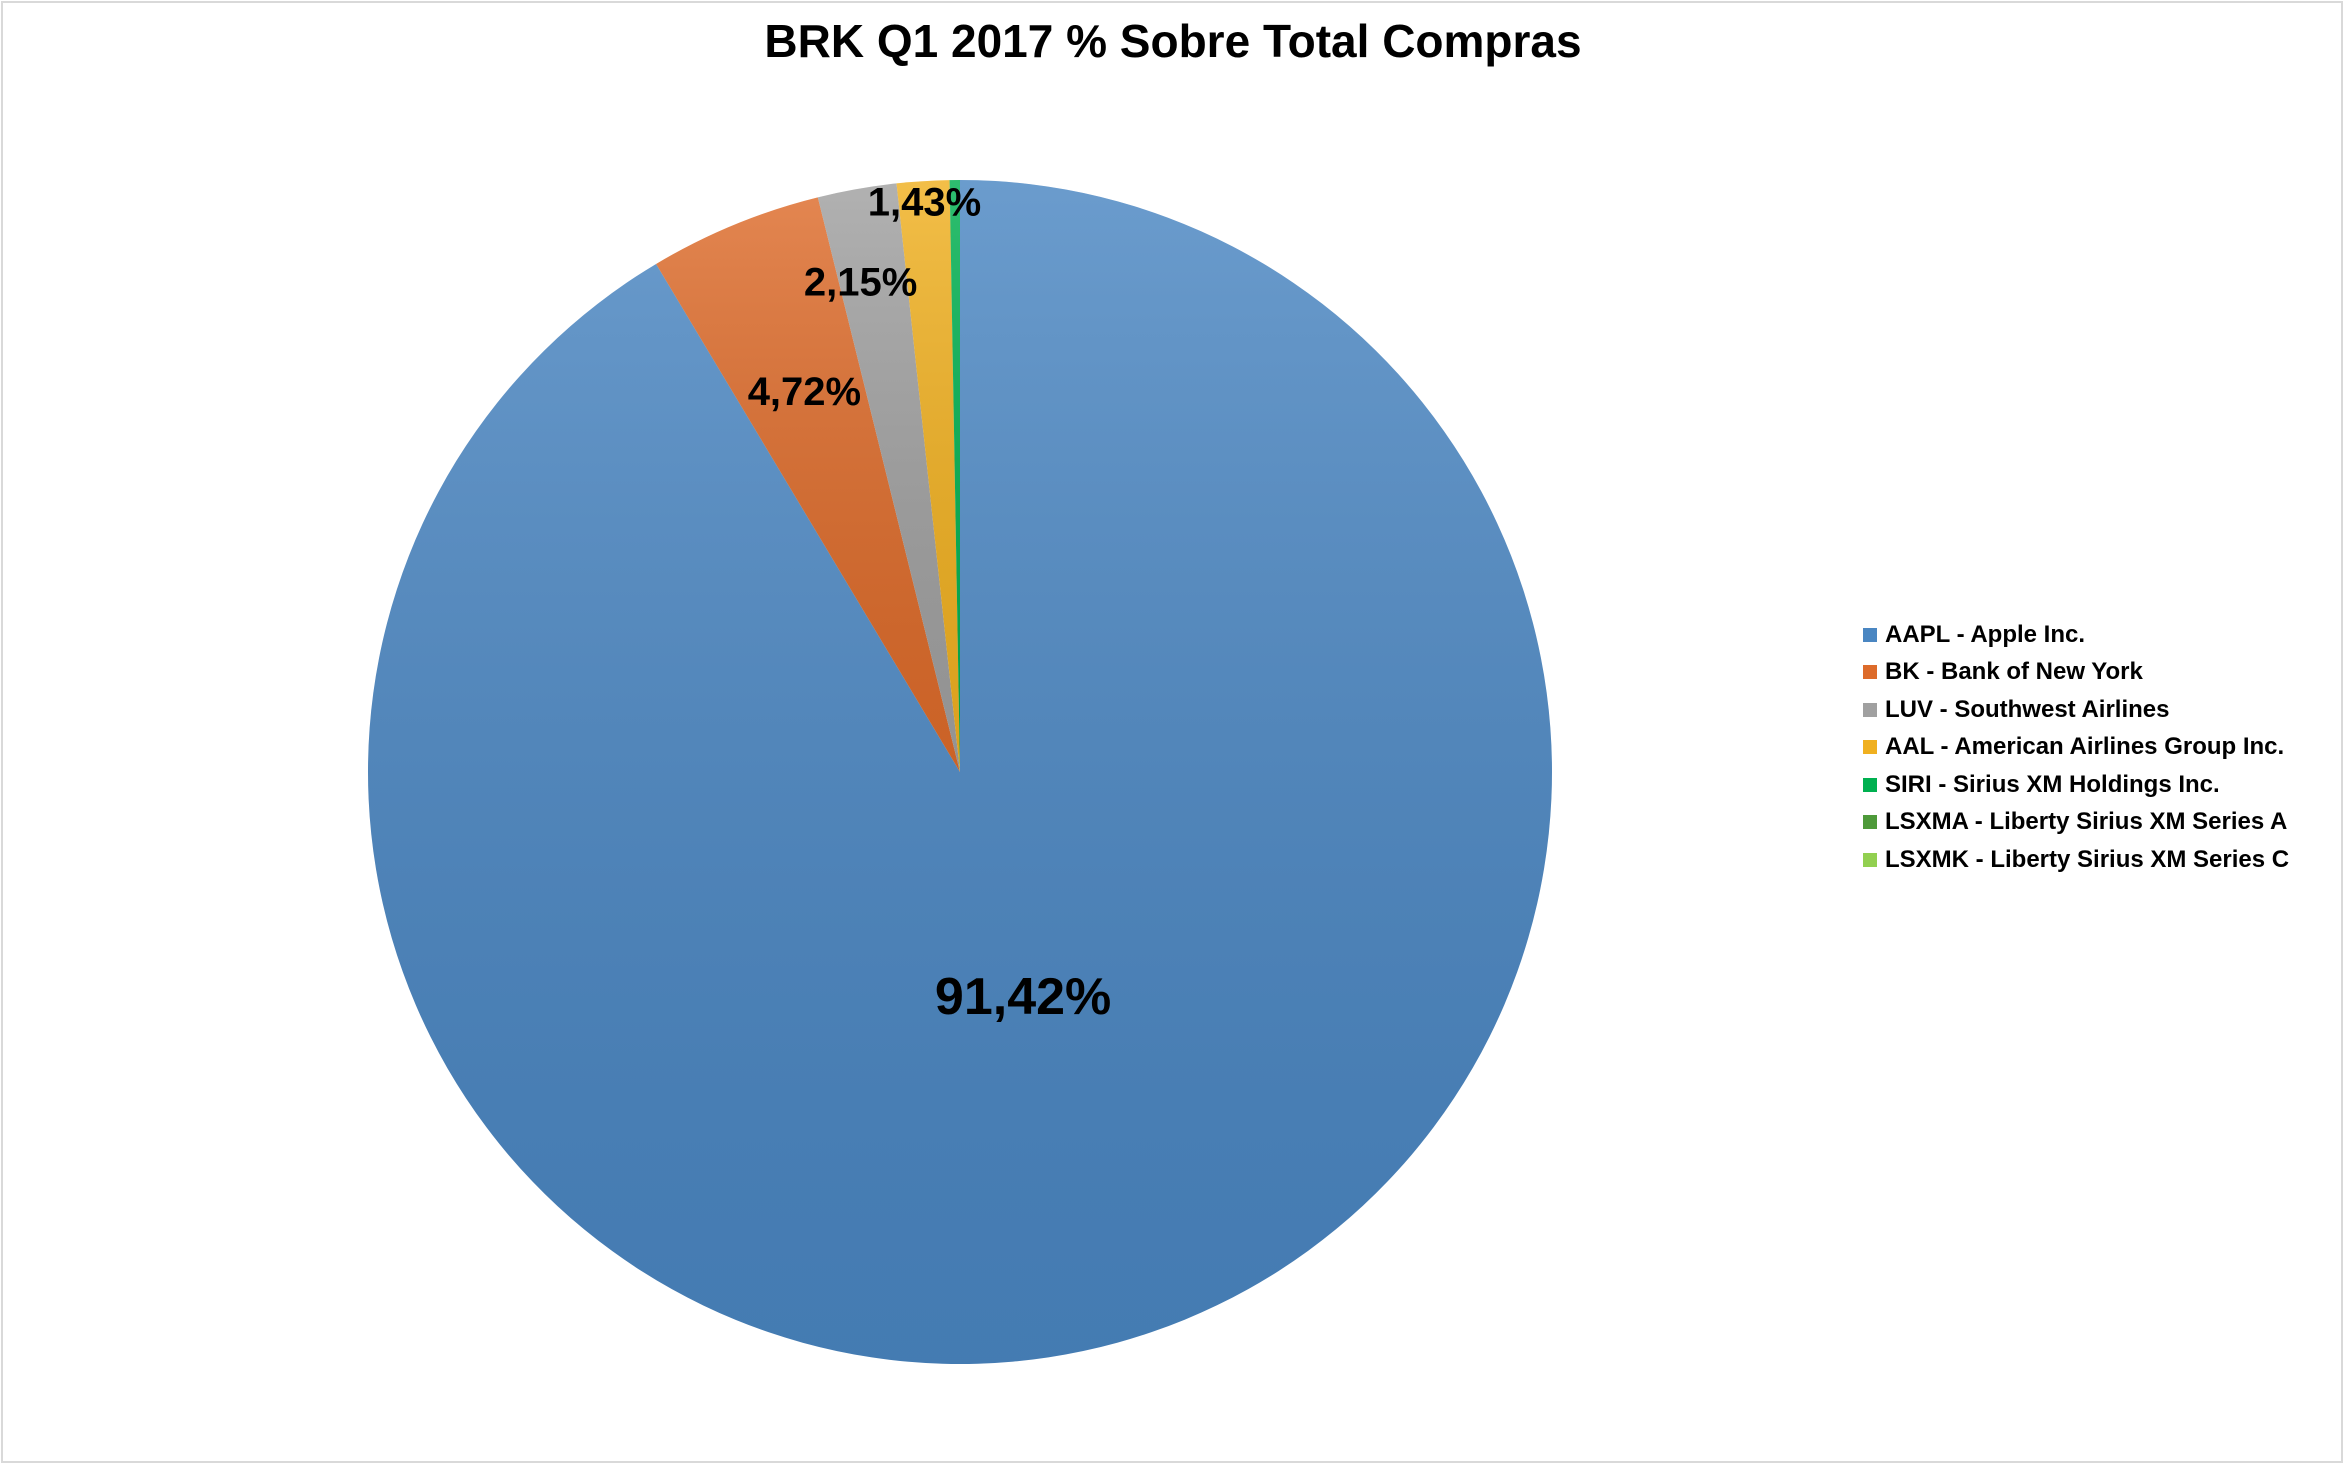  I want to click on legend-item-7: LSXMK - Liberty Sirius XM Series C, so click(2076, 860).